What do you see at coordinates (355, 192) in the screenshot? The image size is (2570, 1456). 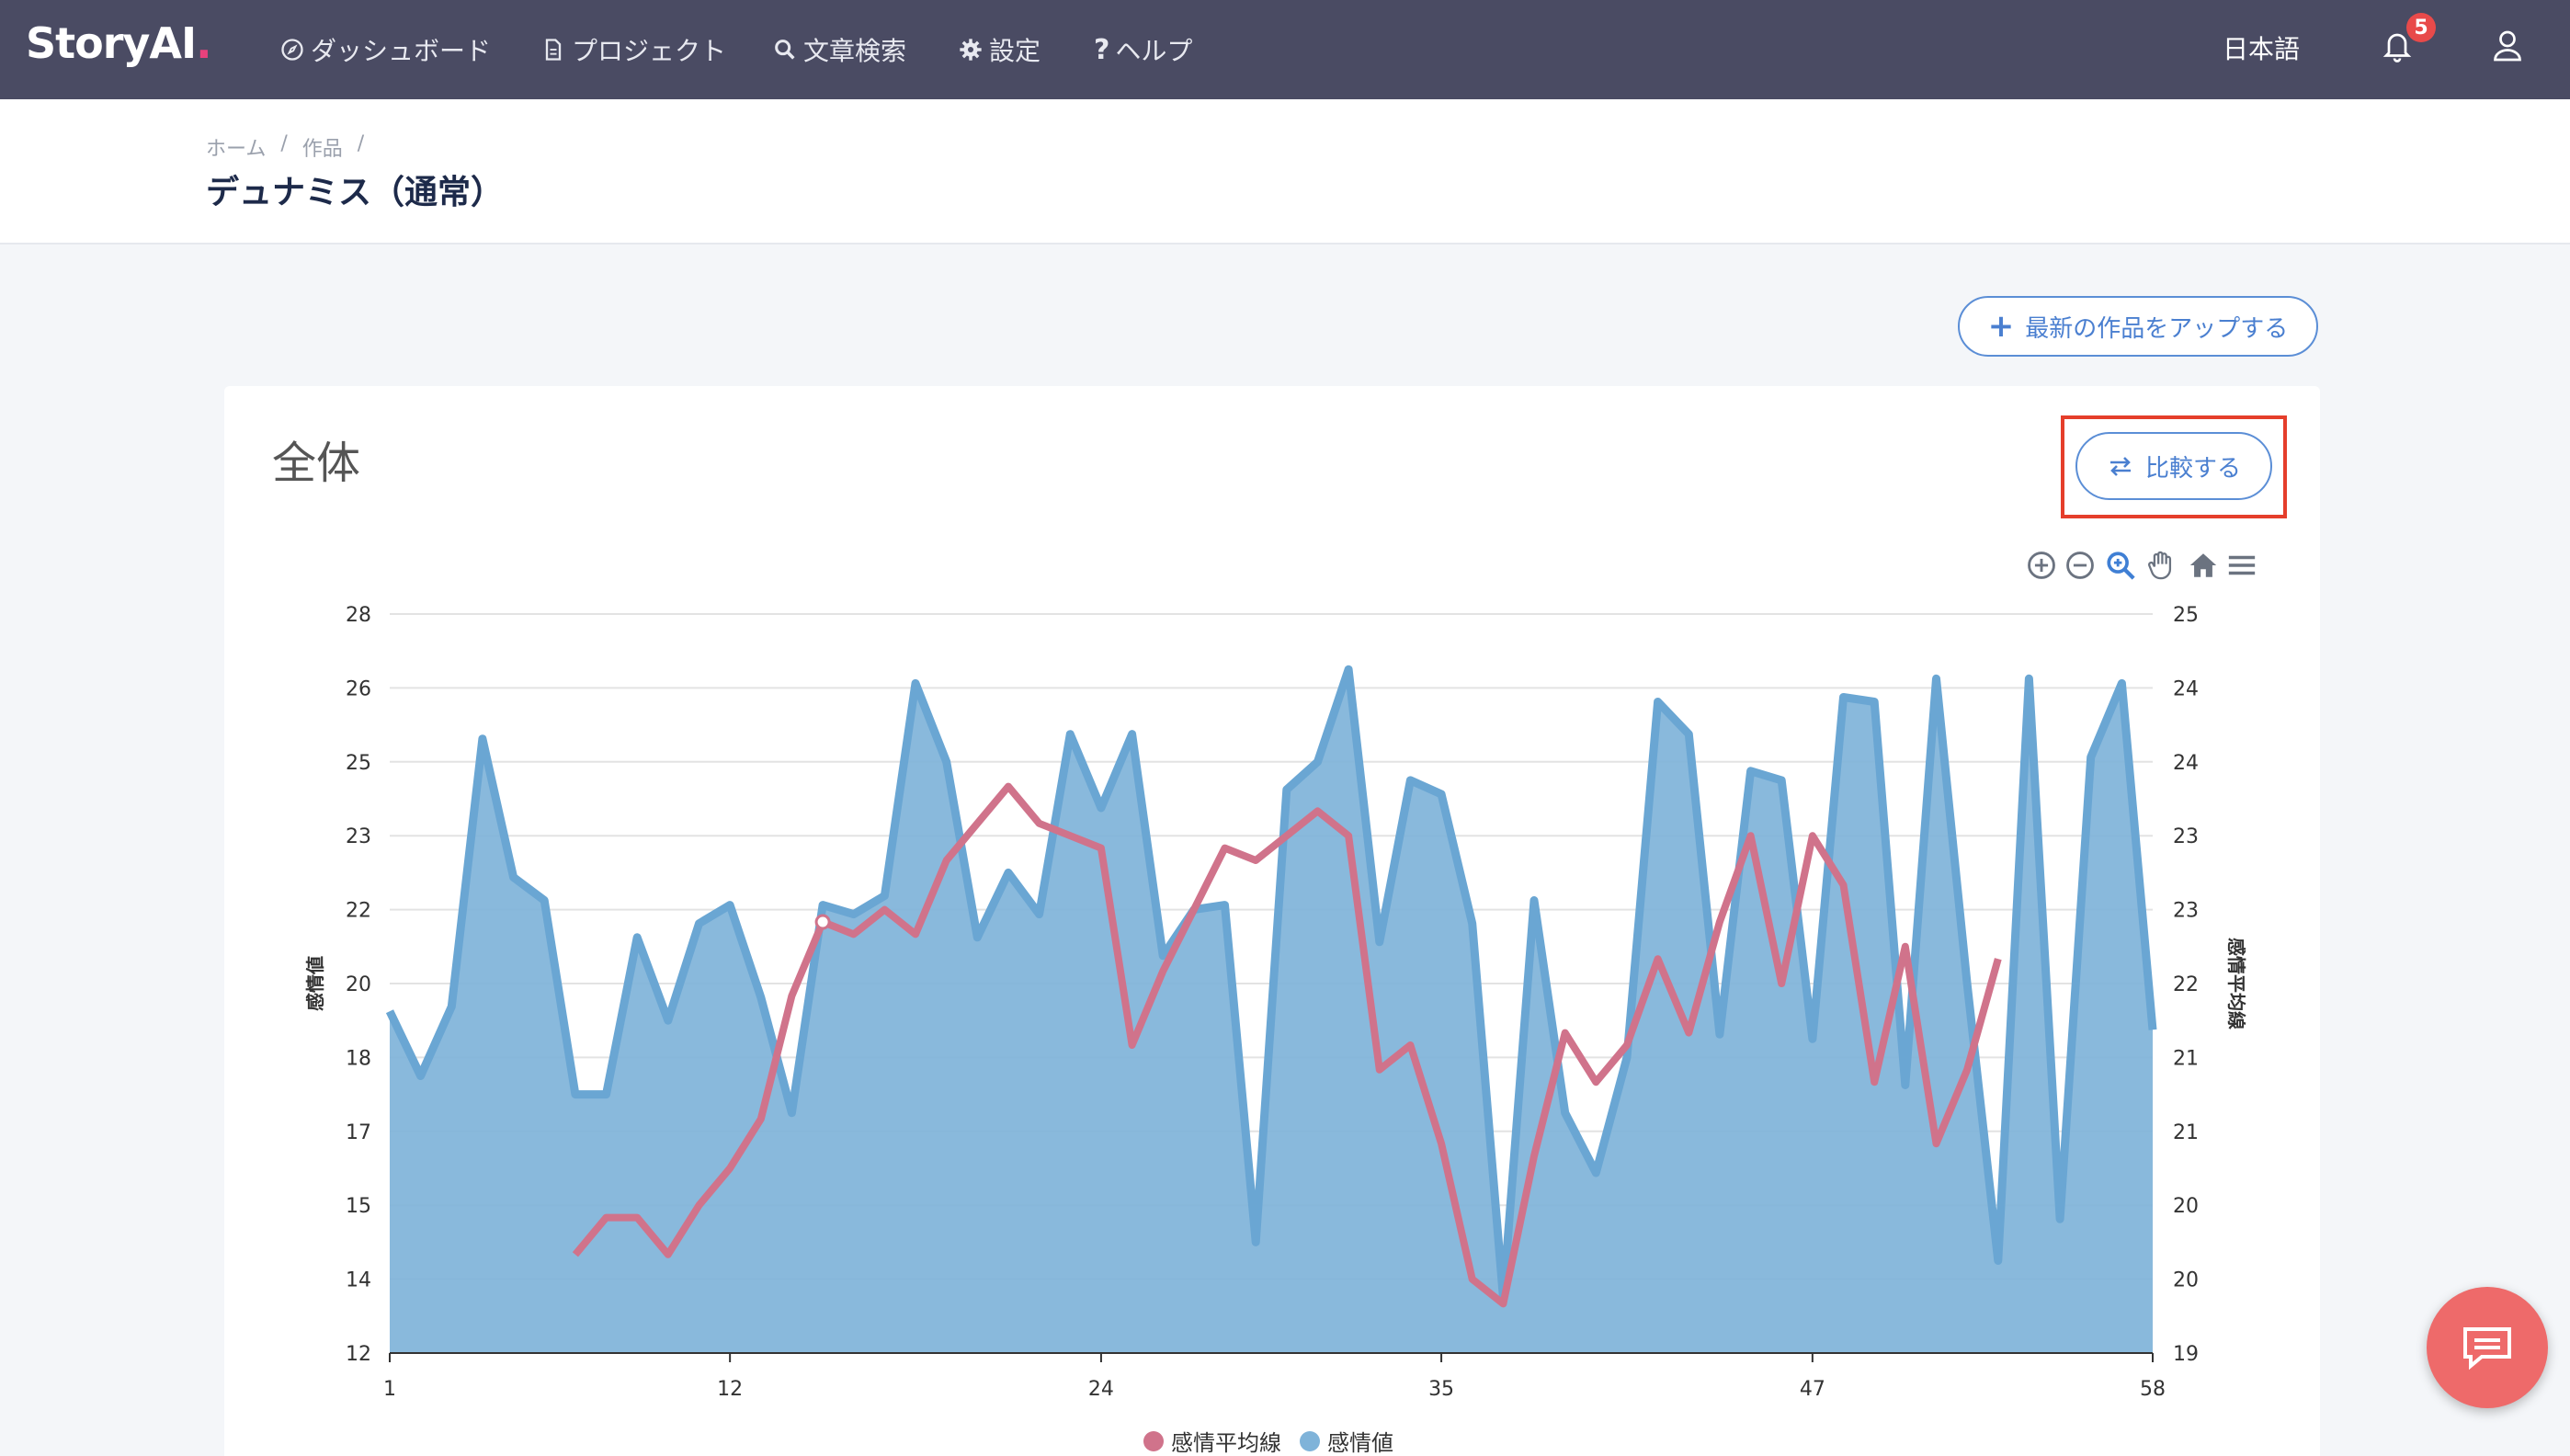 I see `page-title: デュナミス（通常）` at bounding box center [355, 192].